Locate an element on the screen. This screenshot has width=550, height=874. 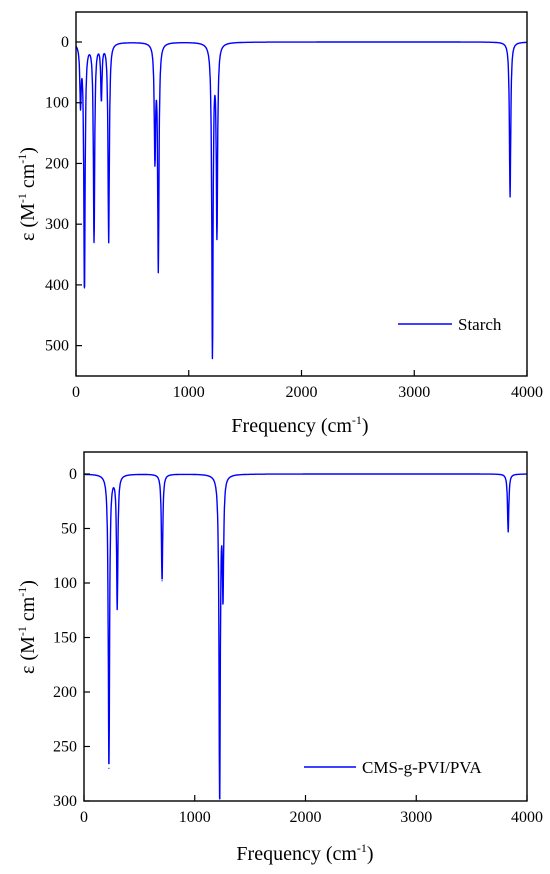
chart-2-y-tick-label-2: 100 is located at coordinates (65, 583).